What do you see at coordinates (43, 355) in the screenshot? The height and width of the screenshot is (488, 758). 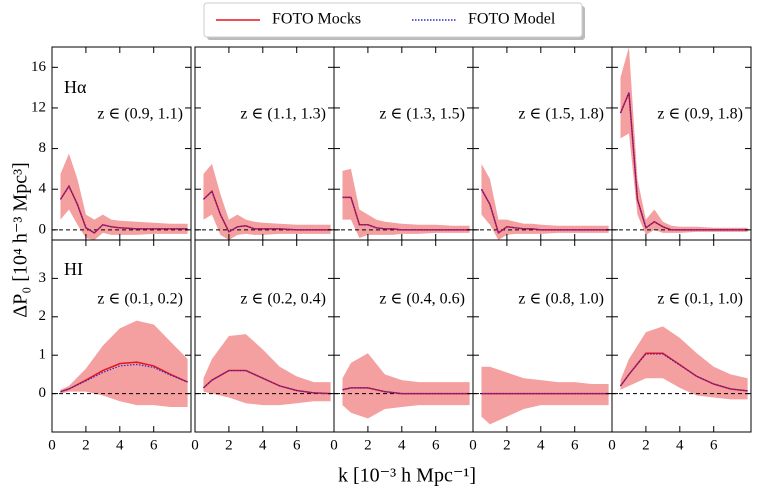 I see `y-tick-label: 1` at bounding box center [43, 355].